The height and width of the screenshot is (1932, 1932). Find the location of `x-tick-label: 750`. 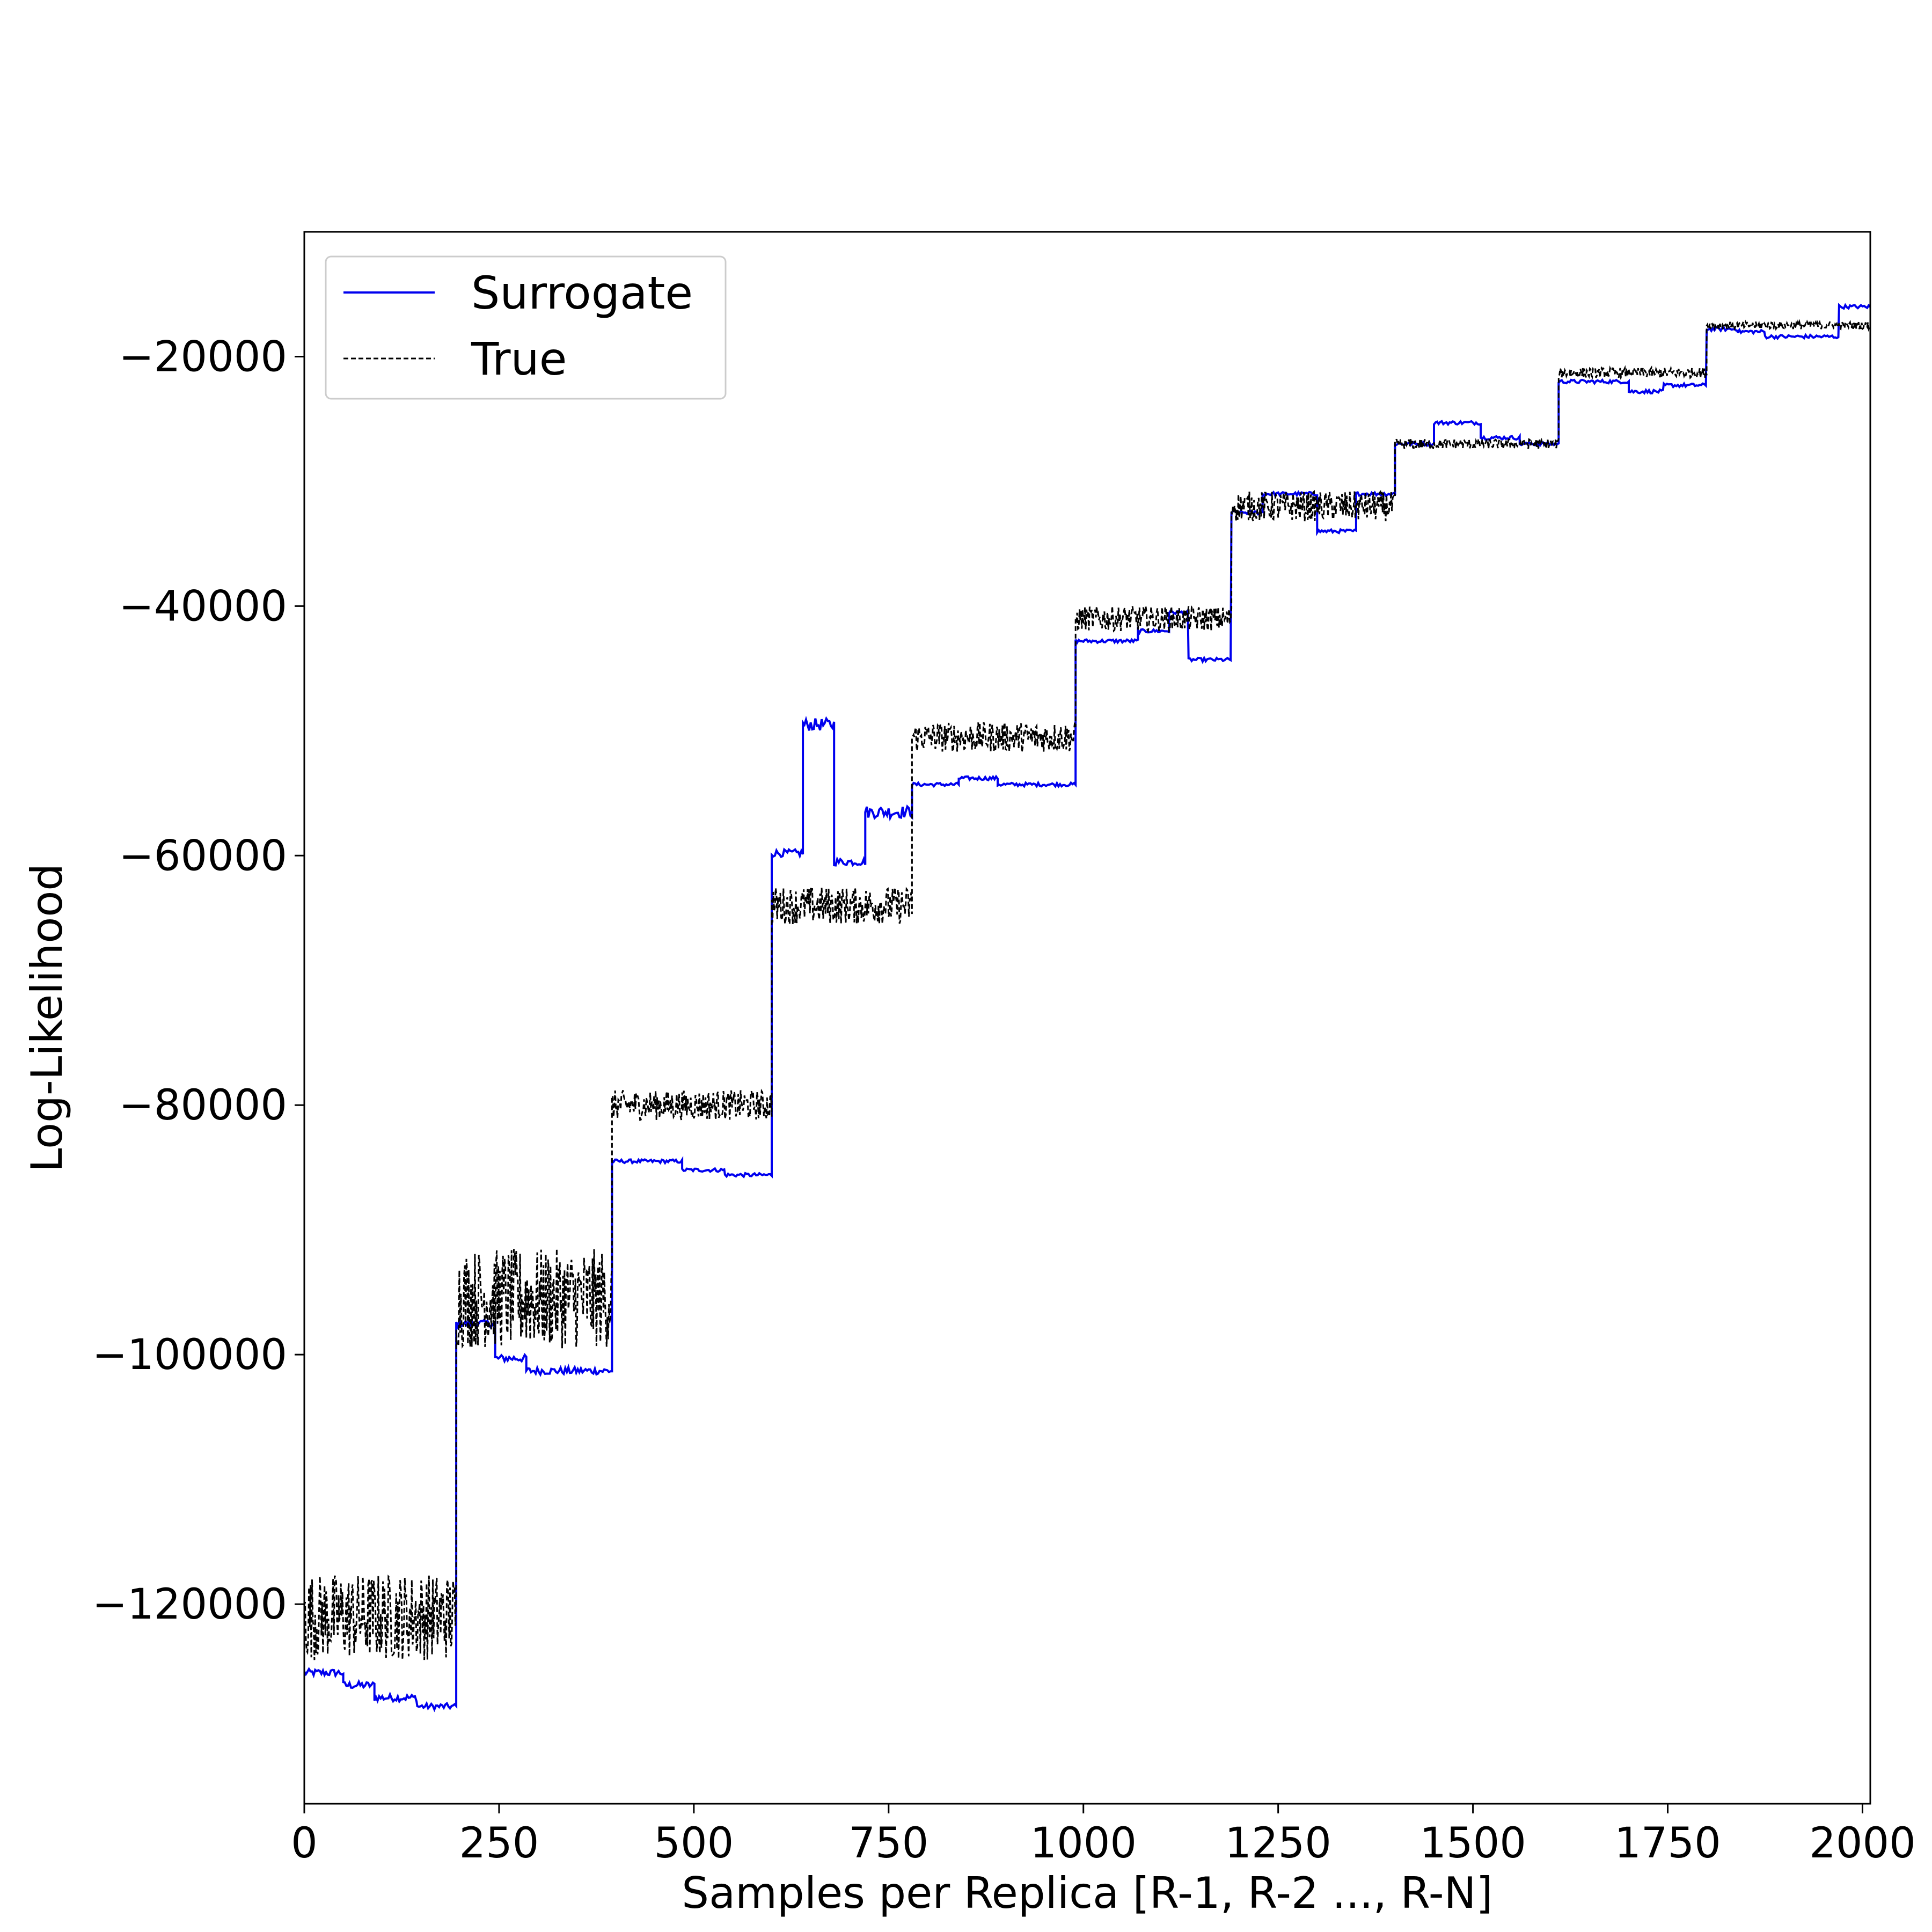

x-tick-label: 750 is located at coordinates (888, 1843).